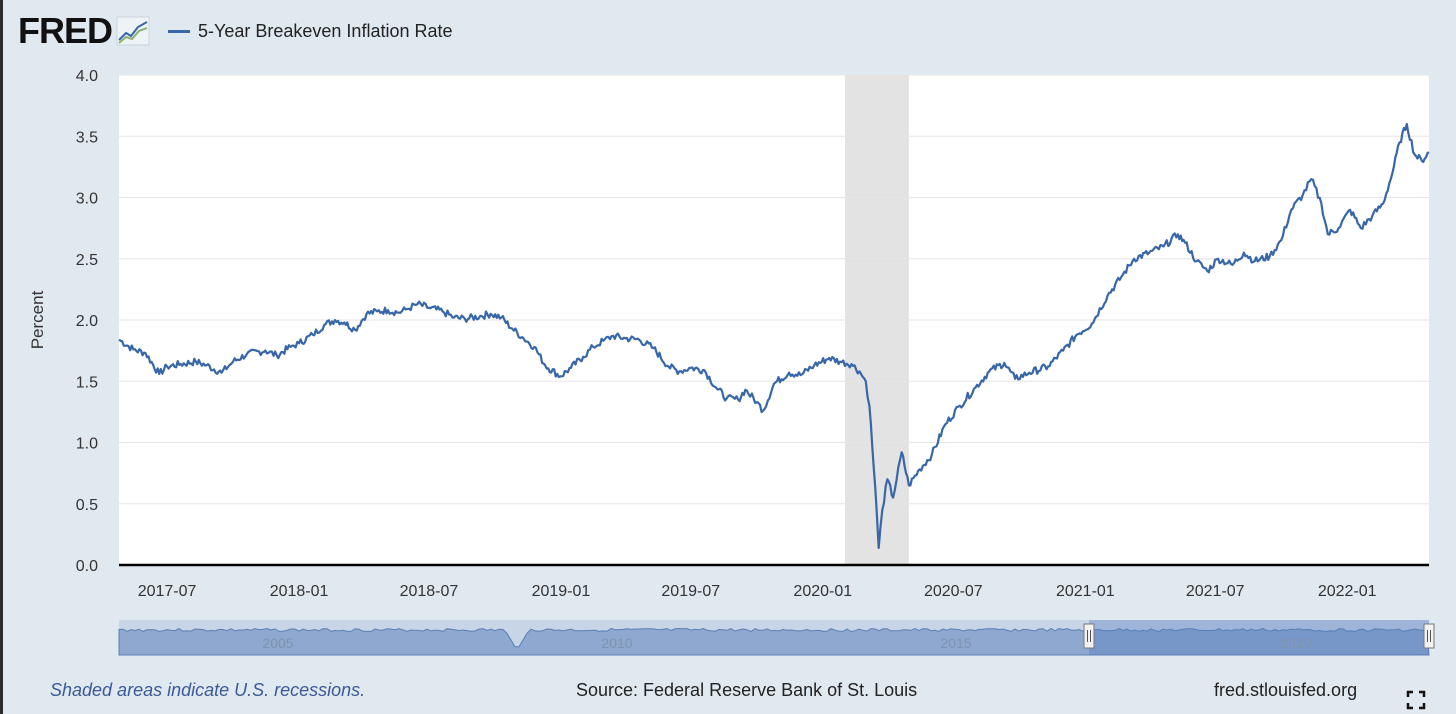 This screenshot has height=714, width=1456. What do you see at coordinates (955, 643) in the screenshot?
I see `navigator-year-label: 2015` at bounding box center [955, 643].